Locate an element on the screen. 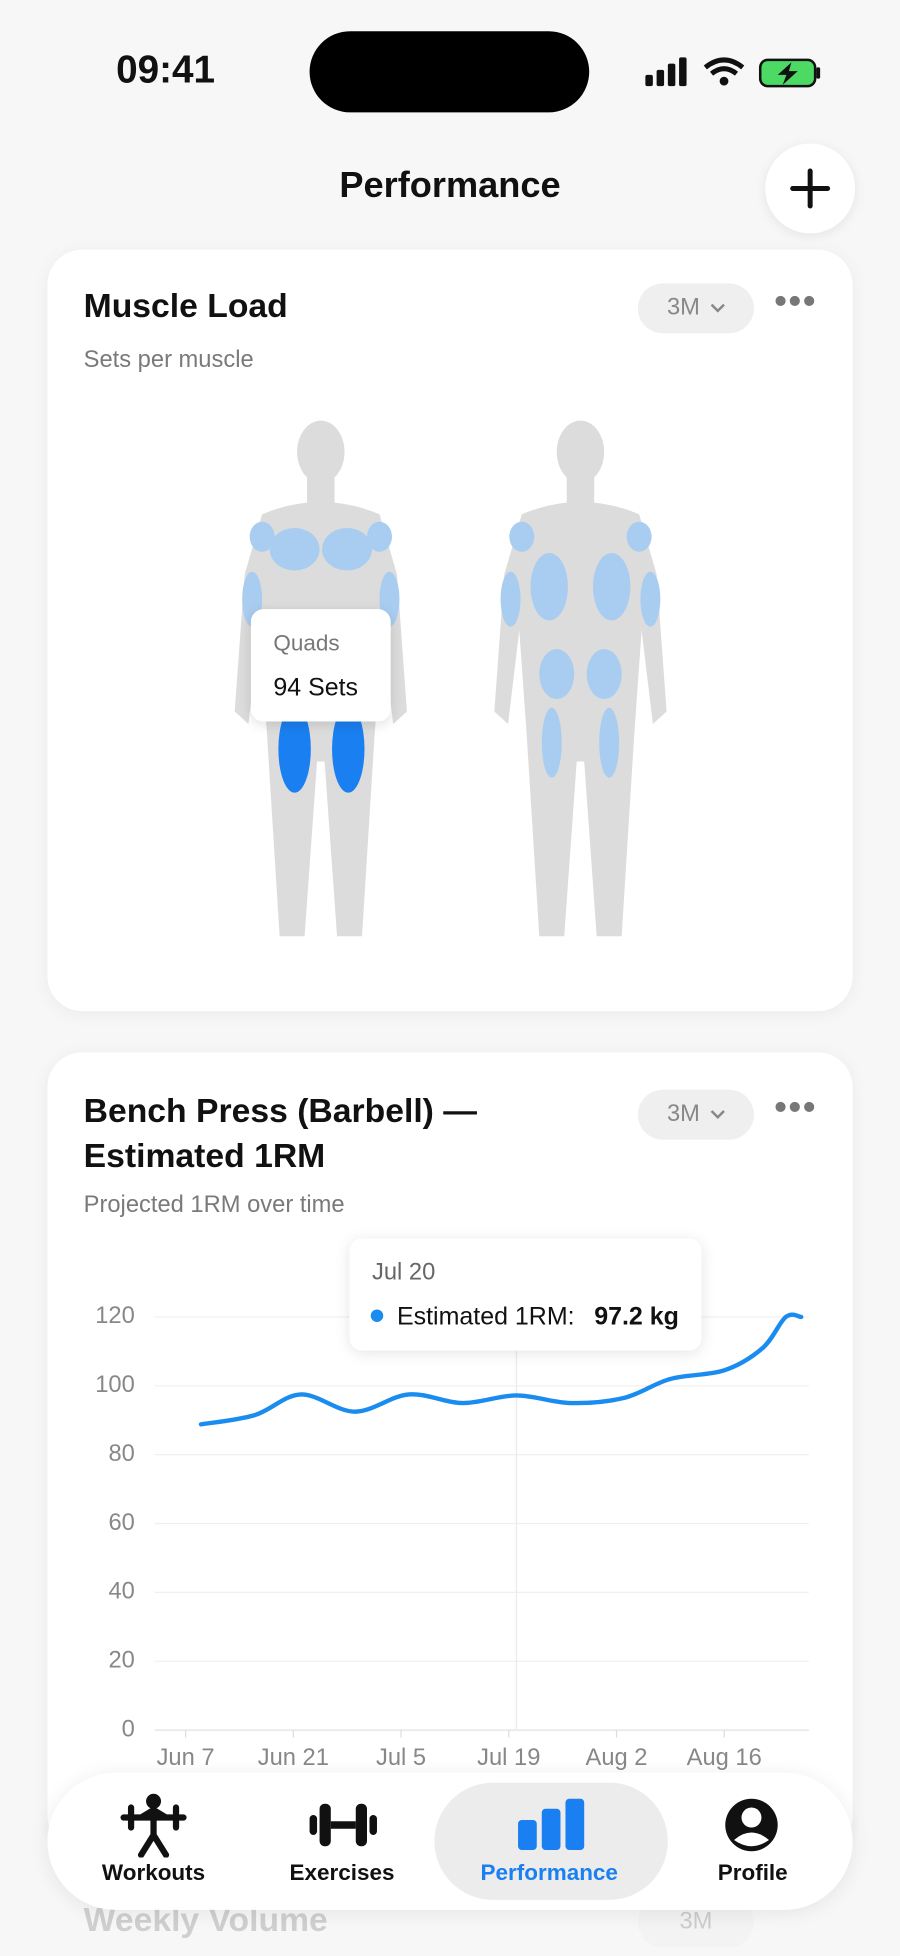 The height and width of the screenshot is (1956, 900). y-tick-label: 60 is located at coordinates (121, 1523).